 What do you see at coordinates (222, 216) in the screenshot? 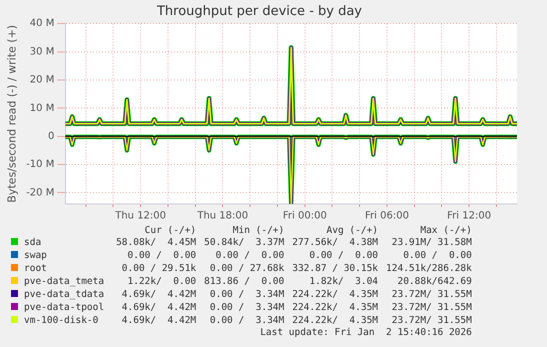
I see `x-tick-label: Thu 18:00` at bounding box center [222, 216].